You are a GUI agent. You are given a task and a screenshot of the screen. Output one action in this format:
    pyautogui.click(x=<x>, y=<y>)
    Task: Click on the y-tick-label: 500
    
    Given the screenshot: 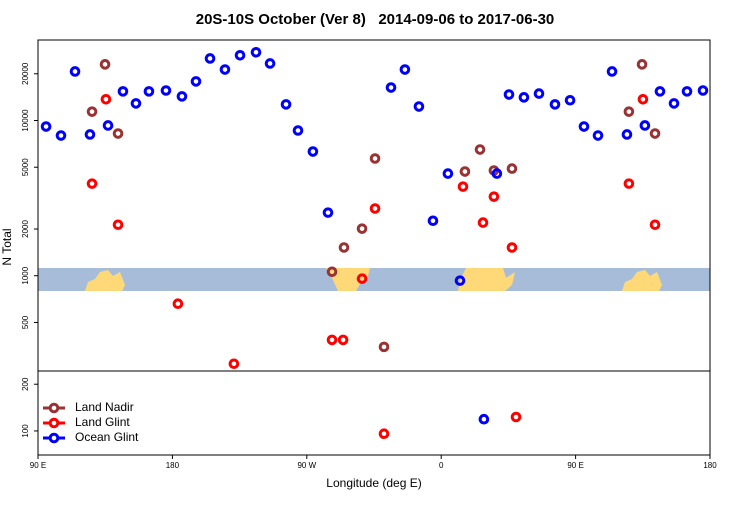 What is the action you would take?
    pyautogui.click(x=25, y=322)
    